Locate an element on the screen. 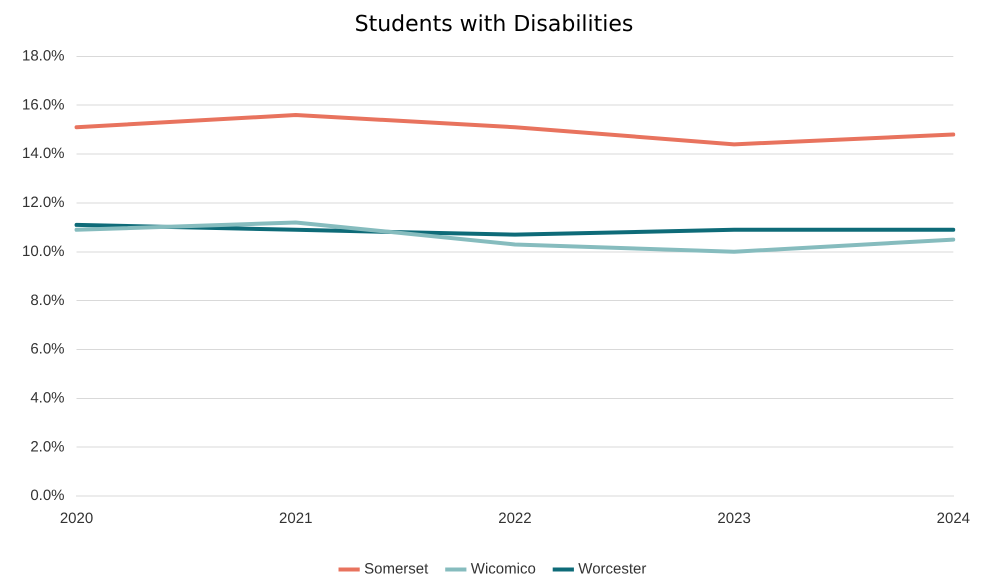 The height and width of the screenshot is (587, 984). y-tick-label: 10.0% is located at coordinates (43, 251).